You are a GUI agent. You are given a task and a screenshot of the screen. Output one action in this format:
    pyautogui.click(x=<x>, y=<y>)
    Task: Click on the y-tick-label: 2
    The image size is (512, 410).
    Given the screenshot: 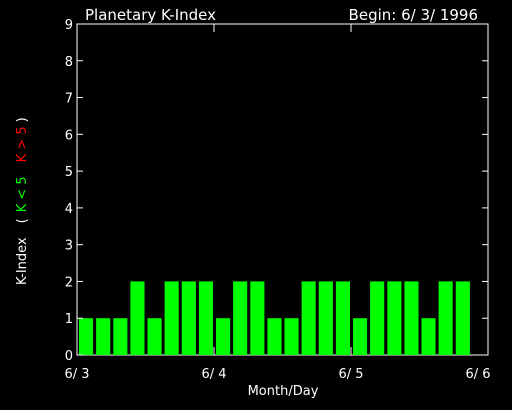 What is the action you would take?
    pyautogui.click(x=69, y=282)
    